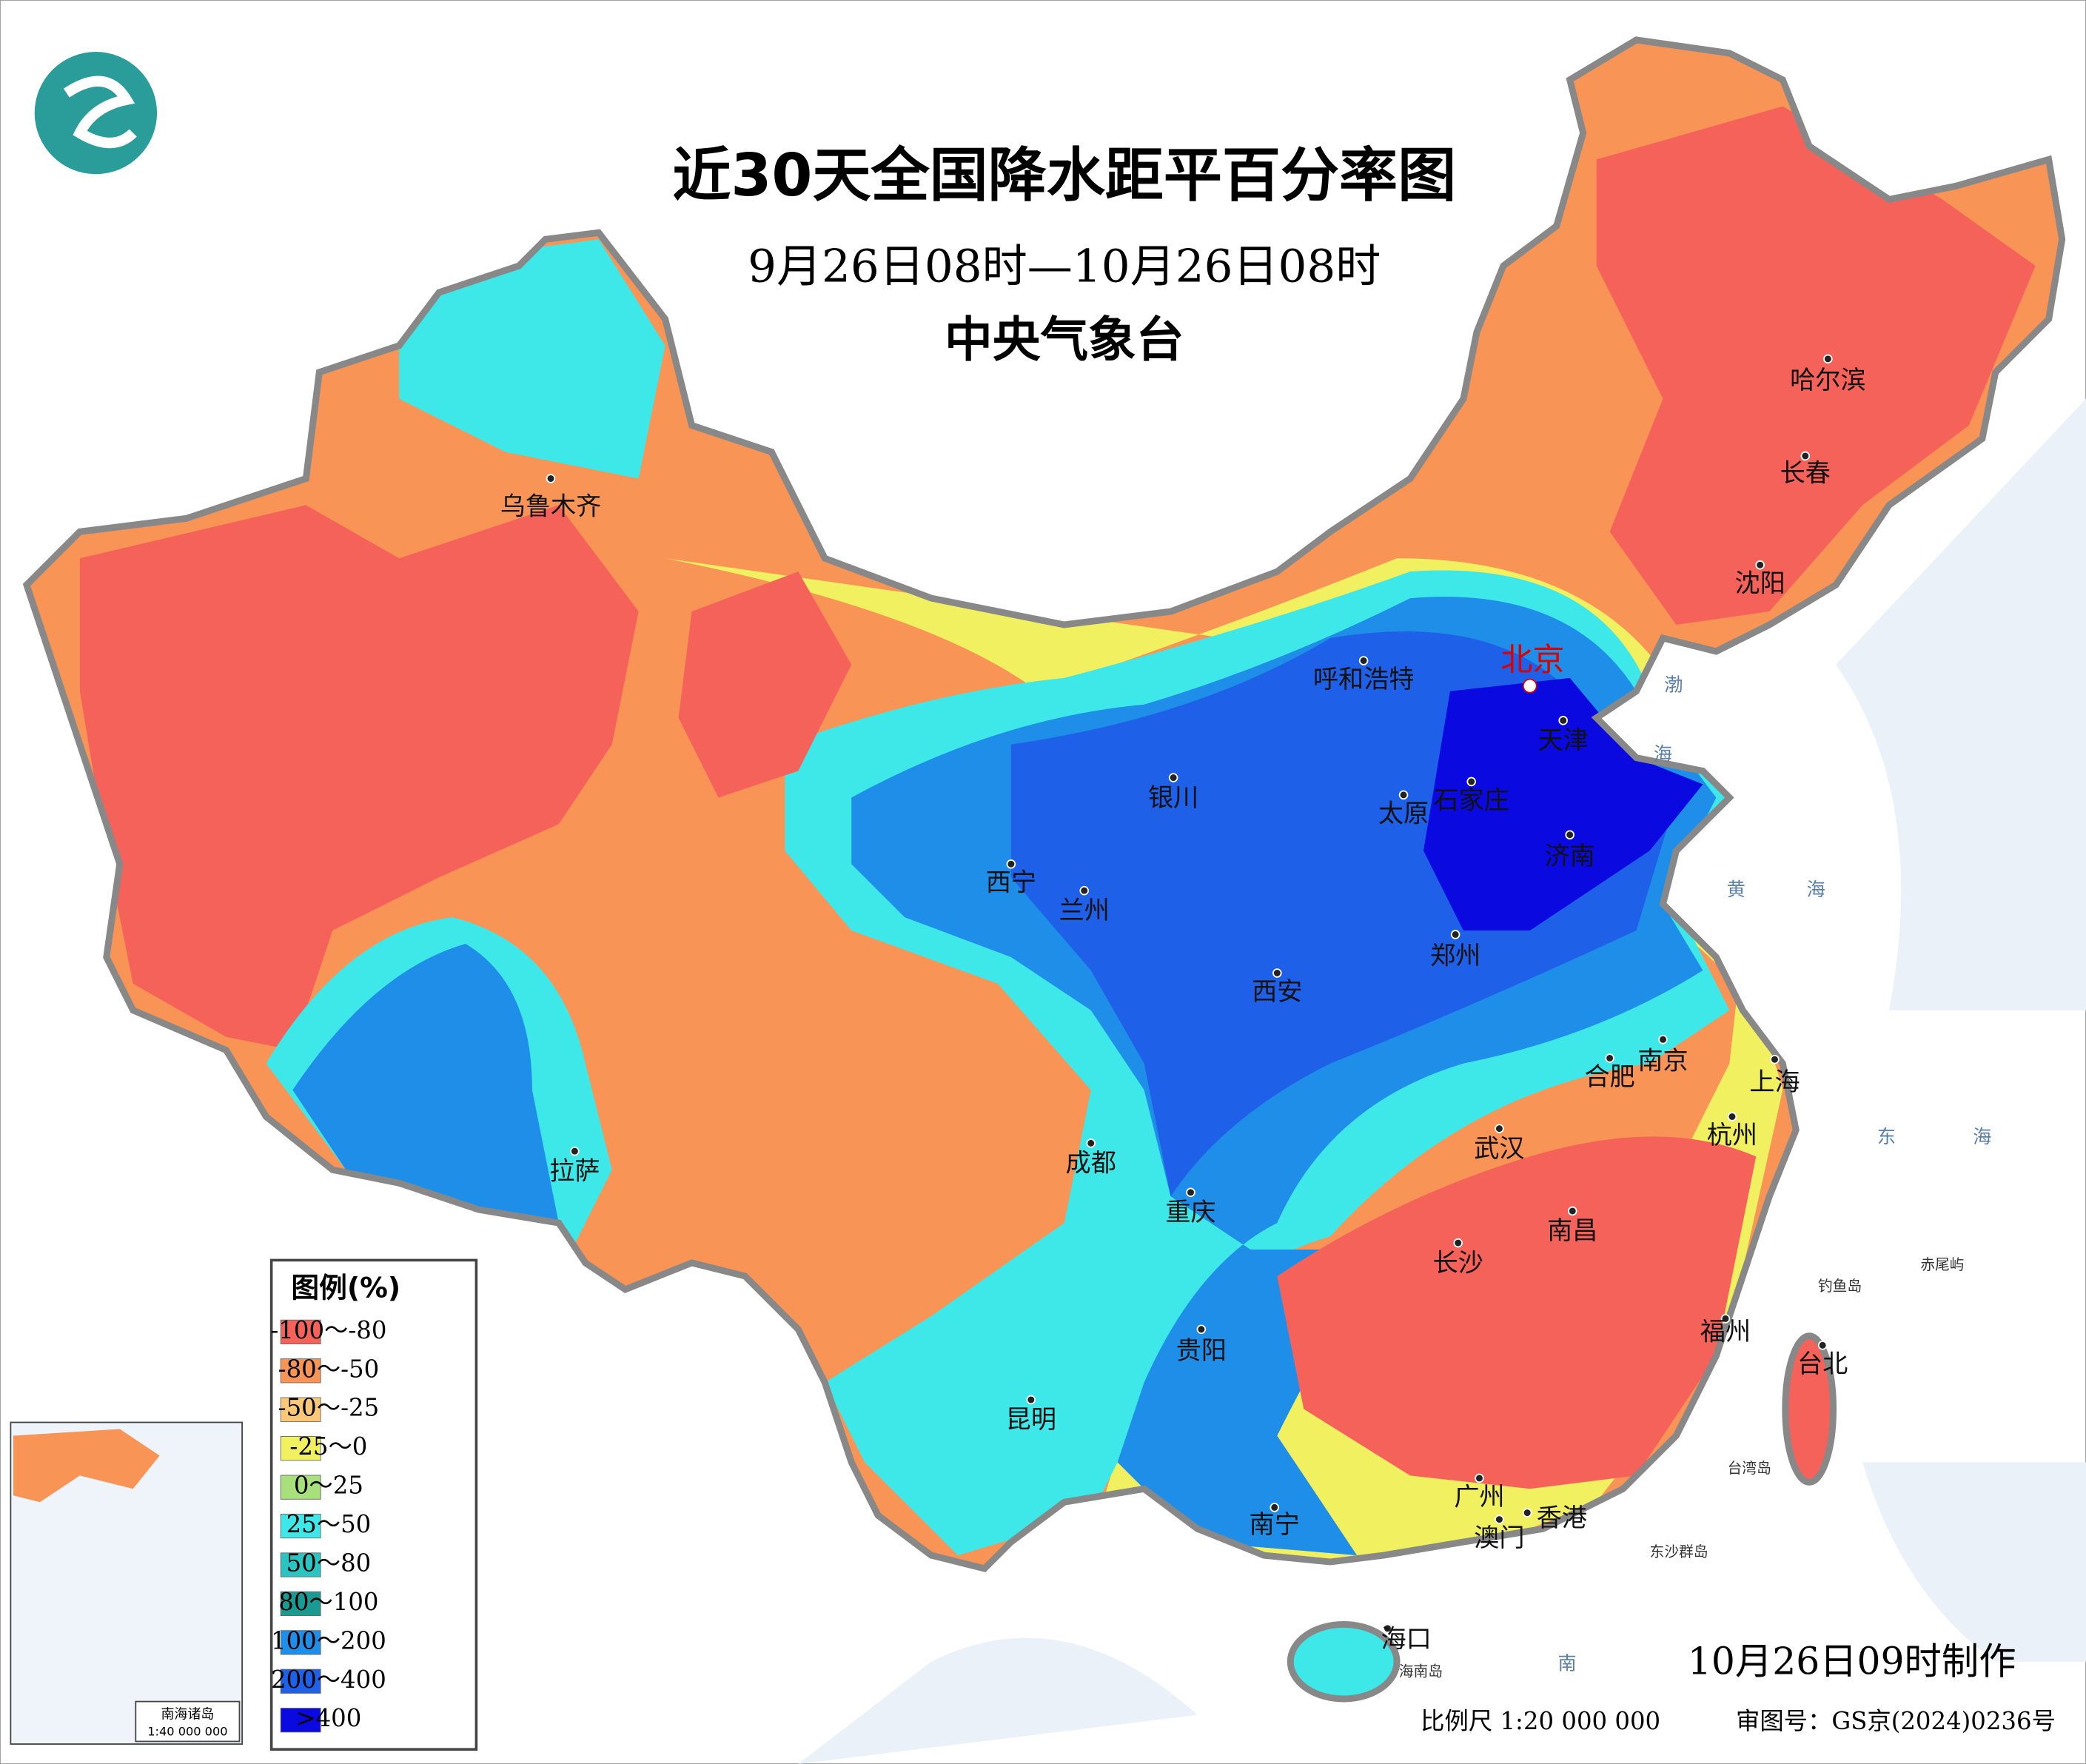  Describe the element at coordinates (328, 1718) in the screenshot. I see `legend-label: >400` at that location.